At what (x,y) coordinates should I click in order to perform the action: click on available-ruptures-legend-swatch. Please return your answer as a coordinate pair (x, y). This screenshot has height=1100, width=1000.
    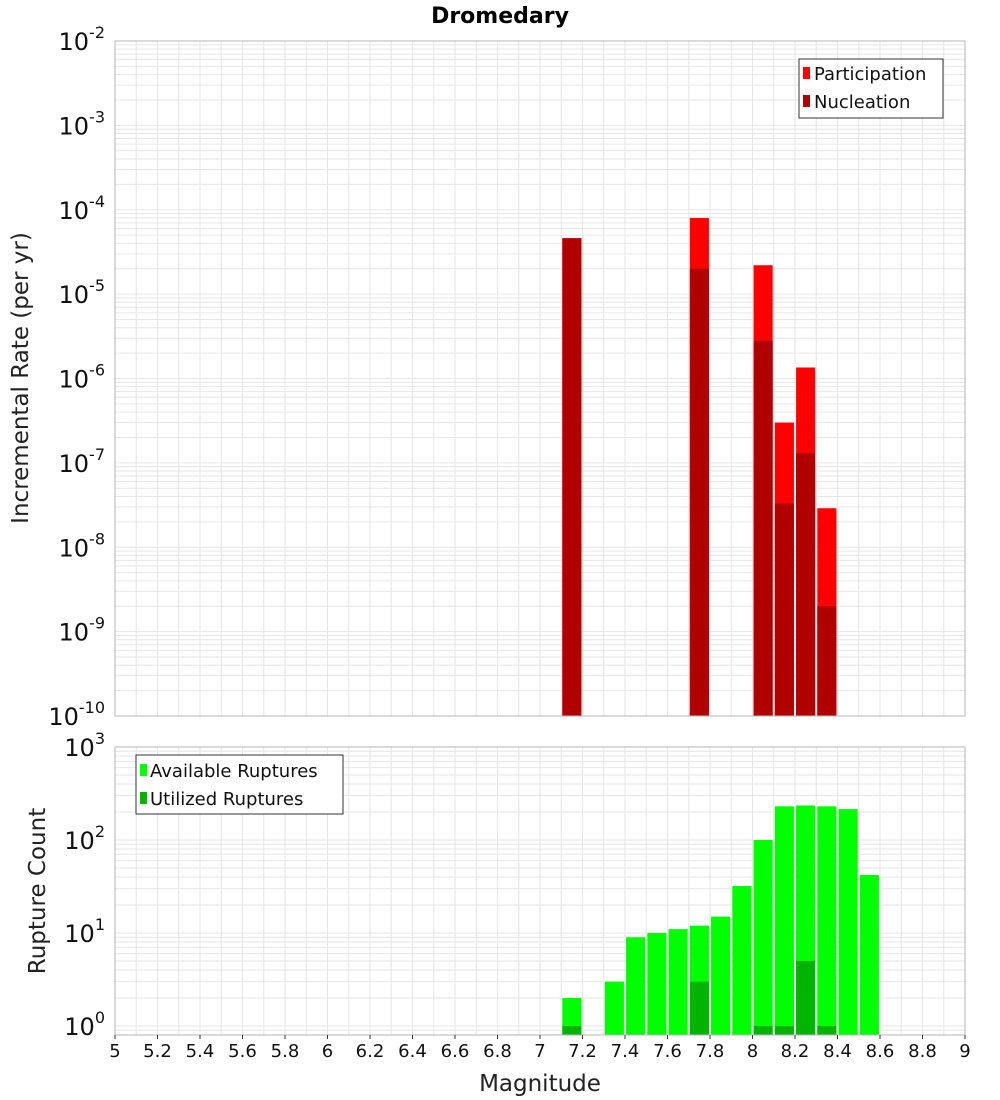
    Looking at the image, I should click on (143, 770).